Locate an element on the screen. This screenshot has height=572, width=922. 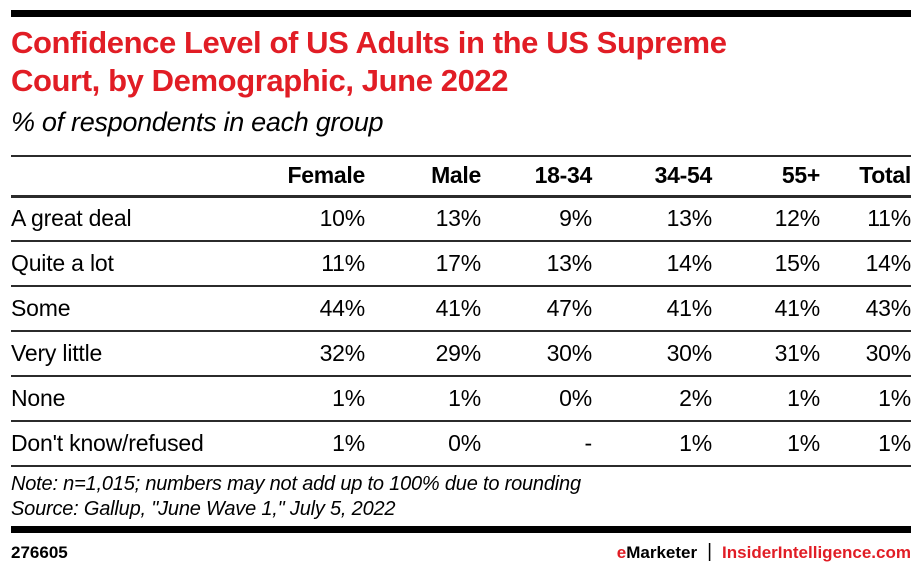
header-empty-cell is located at coordinates (136, 177).